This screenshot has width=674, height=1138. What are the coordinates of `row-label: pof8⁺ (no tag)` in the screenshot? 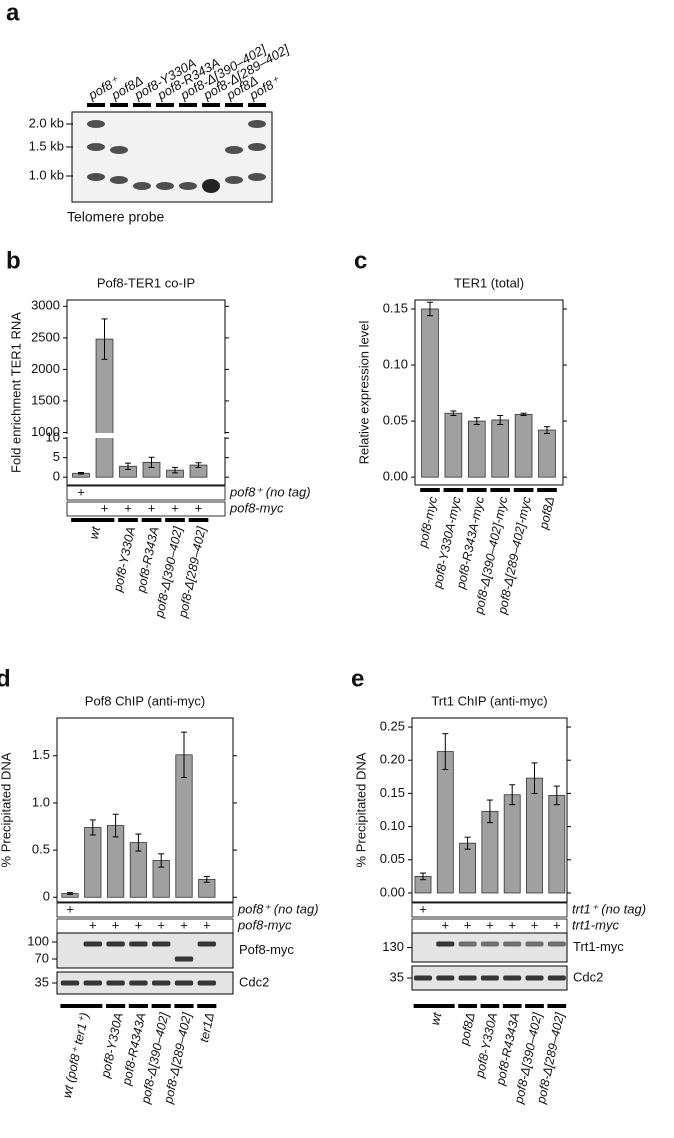 It's located at (278, 908).